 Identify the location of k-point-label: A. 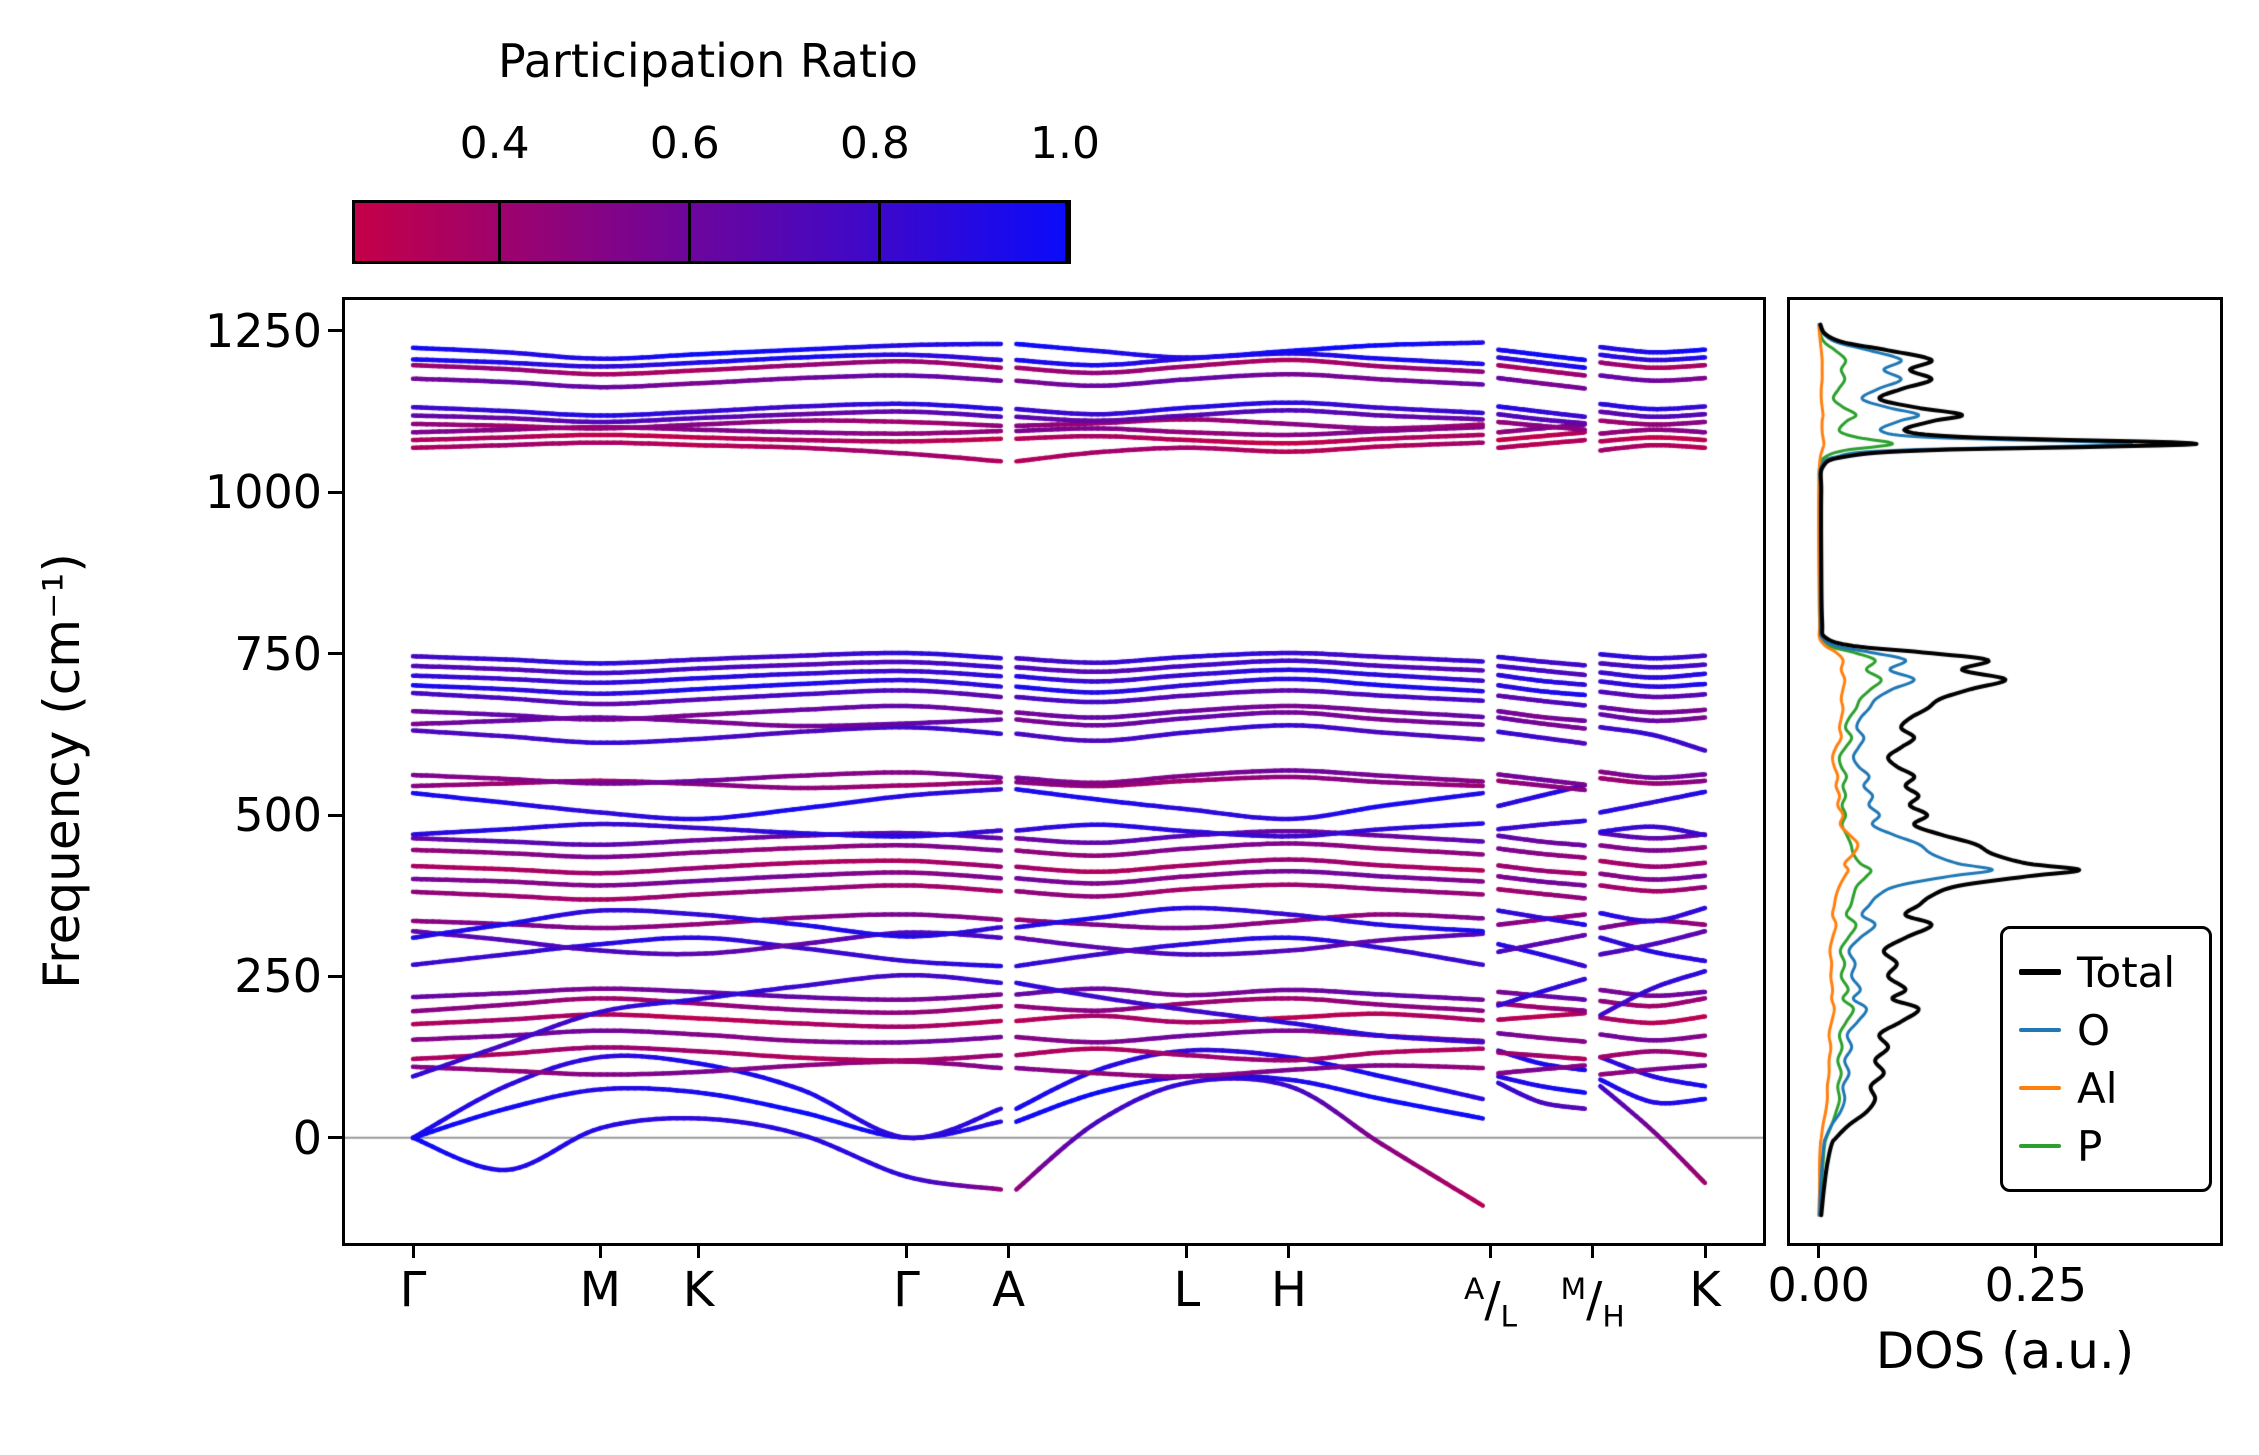
(1009, 1290).